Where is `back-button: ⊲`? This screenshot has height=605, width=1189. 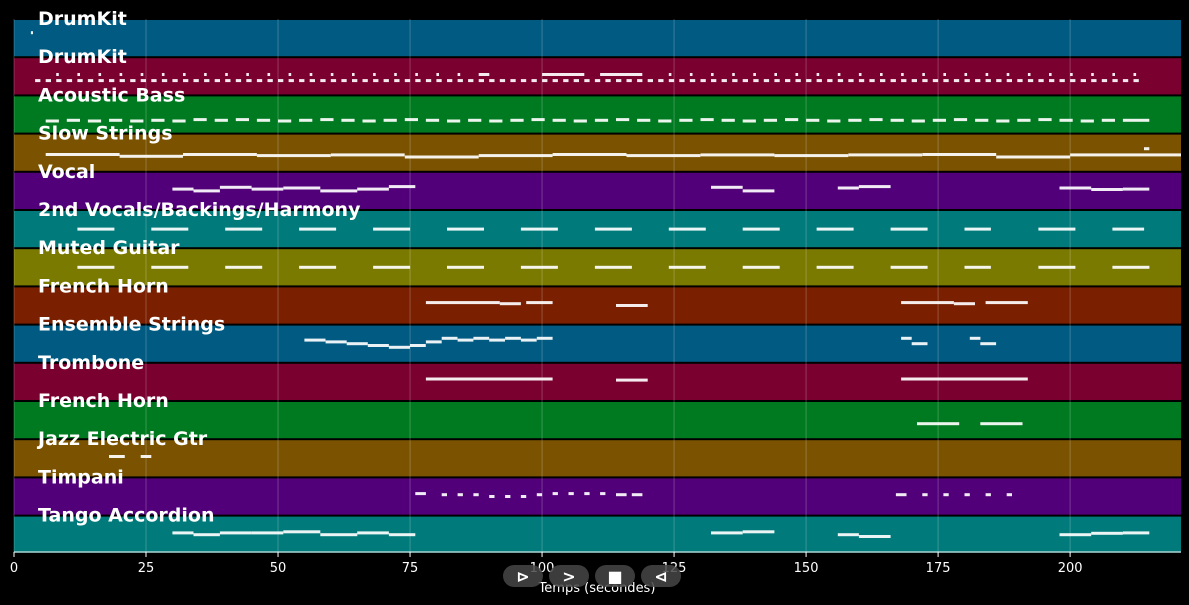 back-button: ⊲ is located at coordinates (661, 576).